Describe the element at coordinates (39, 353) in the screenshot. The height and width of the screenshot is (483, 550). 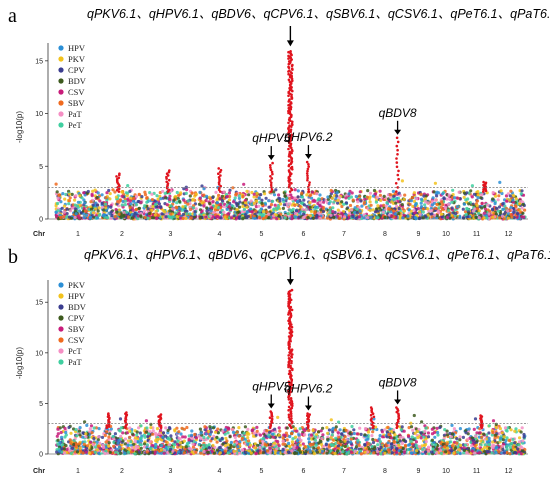
I see `y-tick-label: 10` at that location.